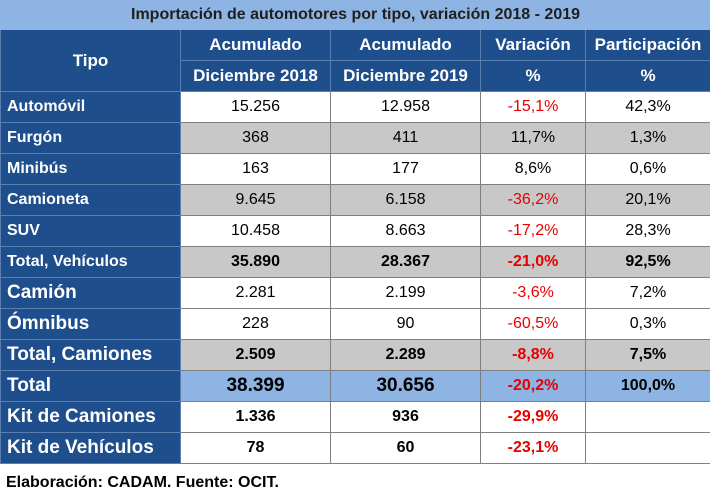  Describe the element at coordinates (90, 107) in the screenshot. I see `row-label: Automóvil` at that location.